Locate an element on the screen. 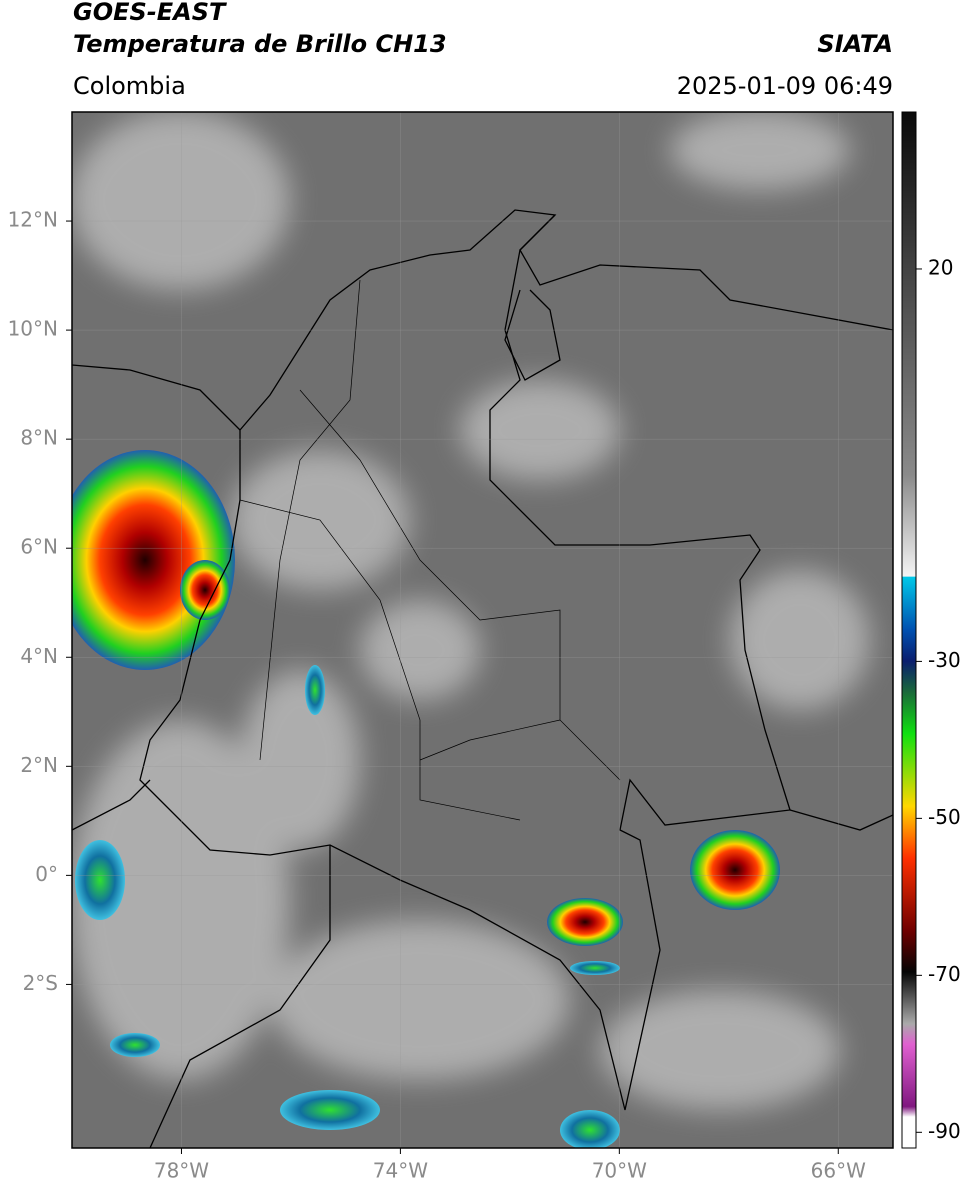 The height and width of the screenshot is (1194, 966). region: Colombia is located at coordinates (129, 86).